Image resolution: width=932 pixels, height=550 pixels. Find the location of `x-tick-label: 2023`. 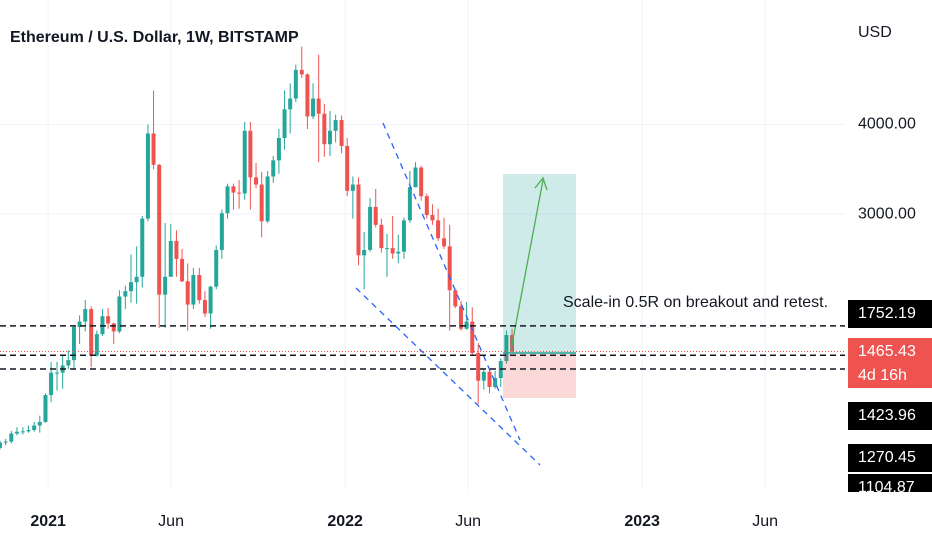

x-tick-label: 2023 is located at coordinates (642, 521).